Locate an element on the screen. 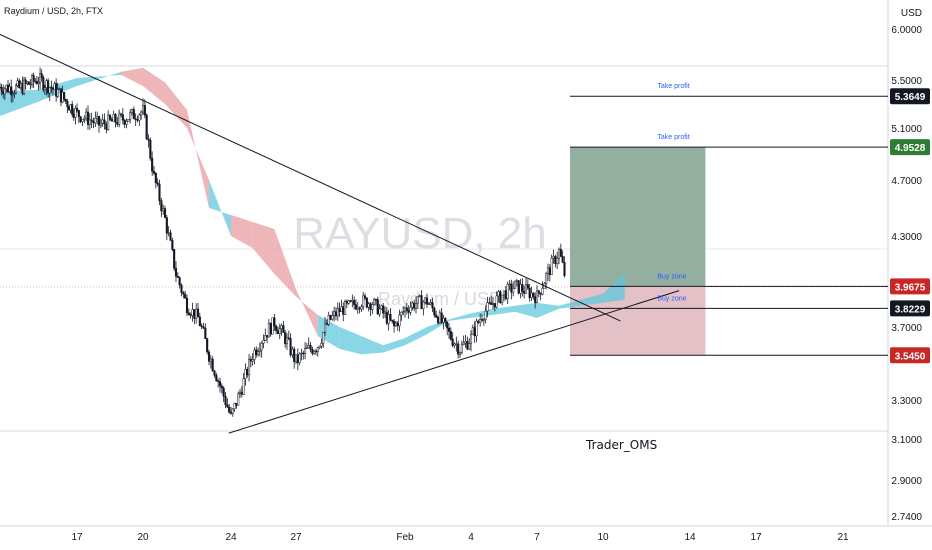 The image size is (932, 550). price-tick-label: 2.9000 is located at coordinates (906, 481).